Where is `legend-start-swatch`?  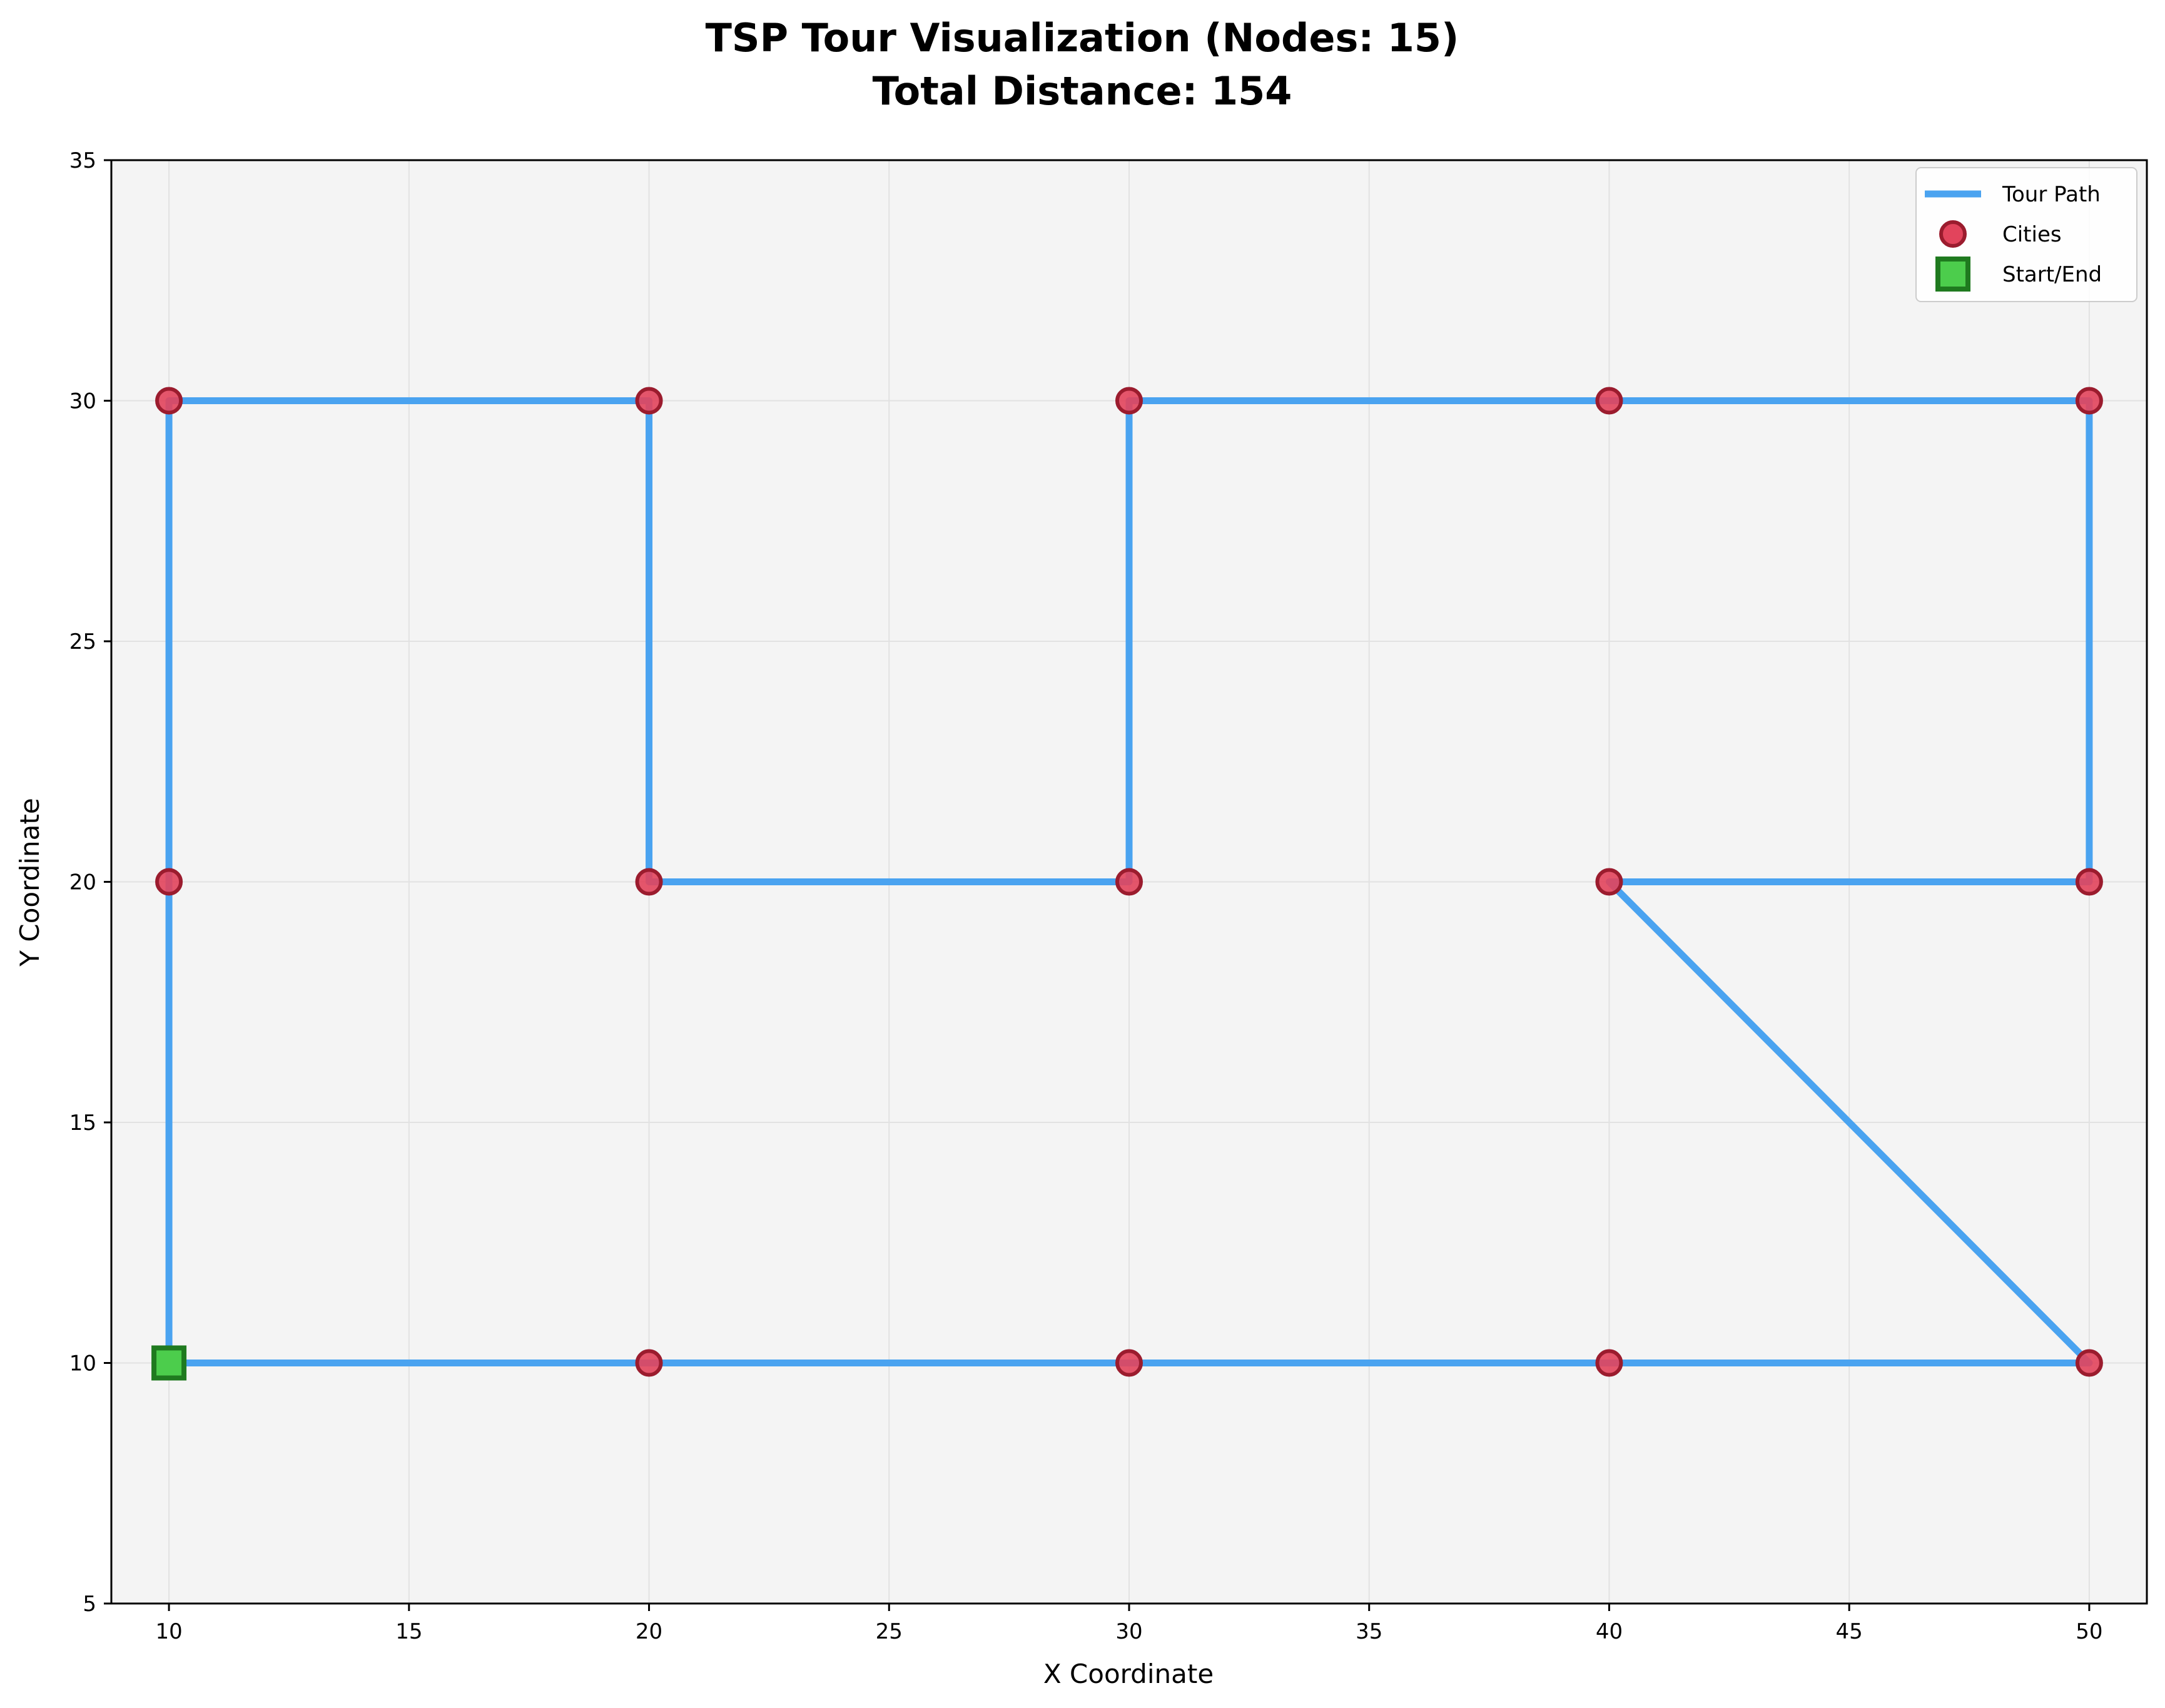
legend-start-swatch is located at coordinates (1953, 275).